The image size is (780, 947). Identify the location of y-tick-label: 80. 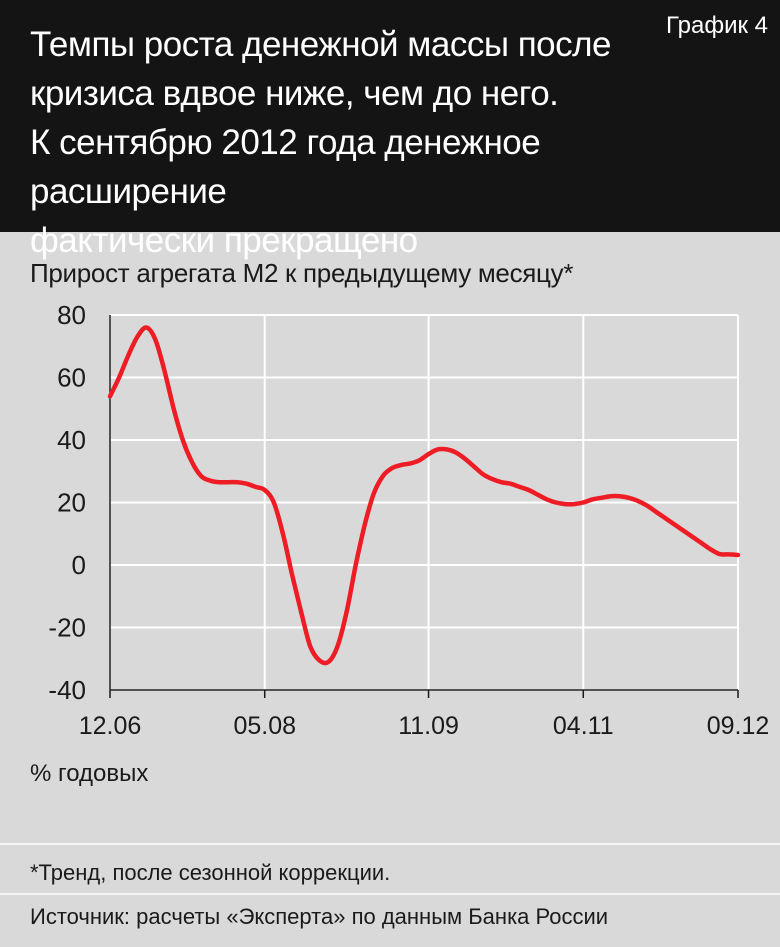
(71, 315).